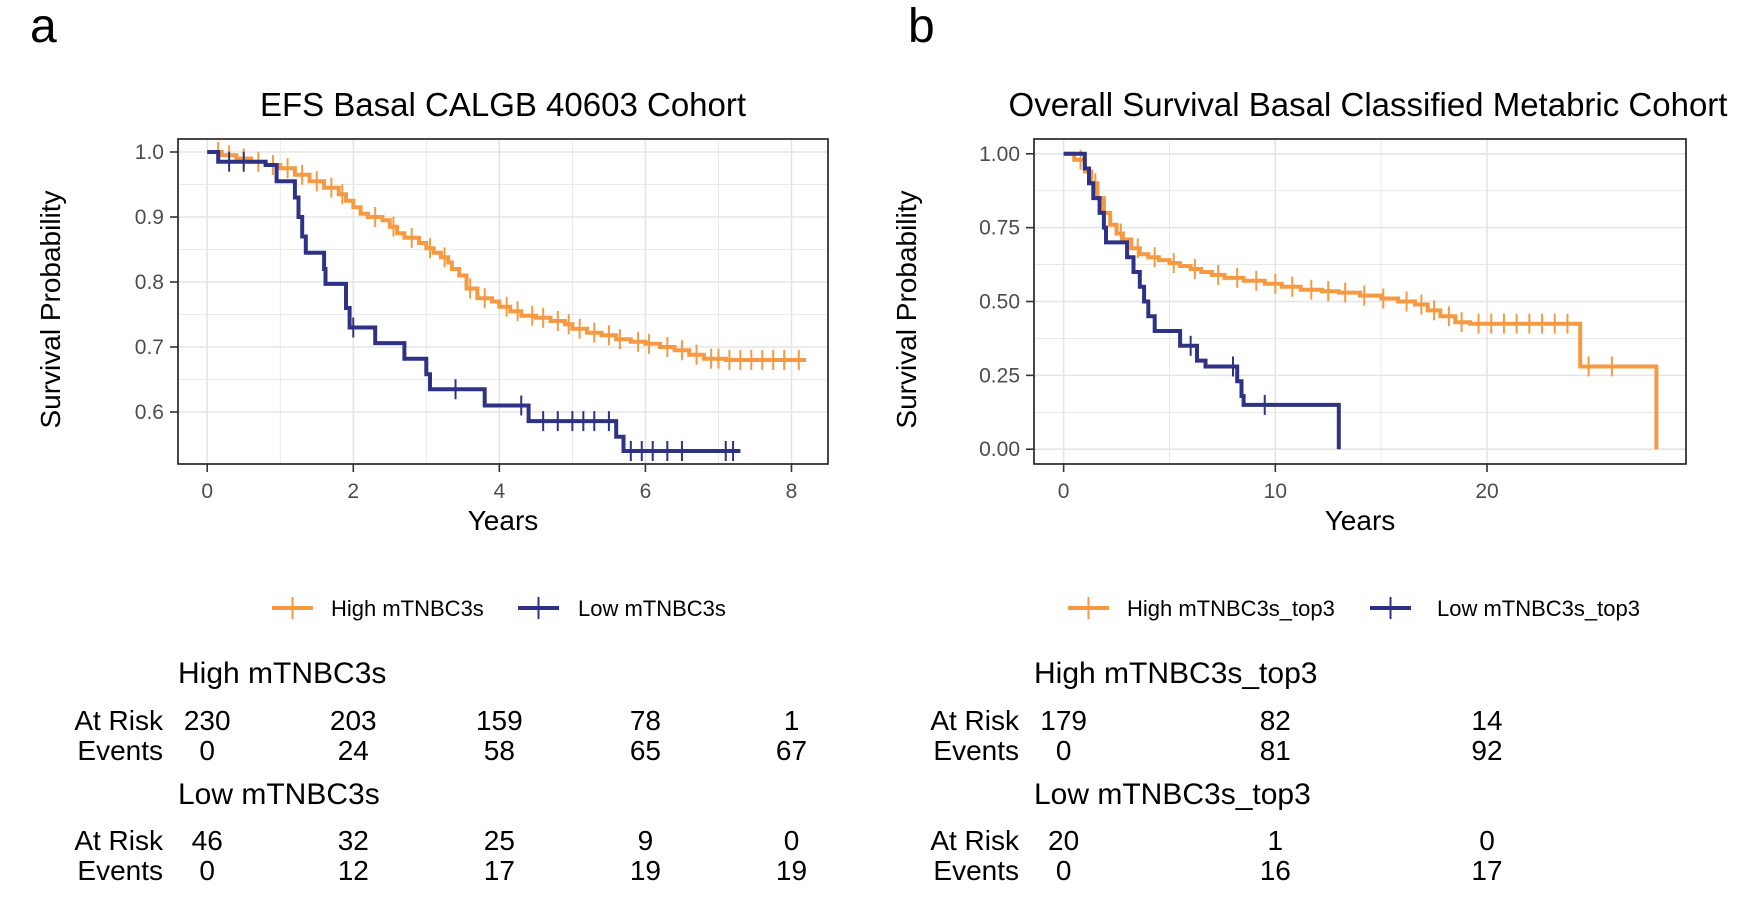 This screenshot has height=922, width=1750. What do you see at coordinates (1538, 608) in the screenshot?
I see `legend-label: Low mTNBC3s_top3` at bounding box center [1538, 608].